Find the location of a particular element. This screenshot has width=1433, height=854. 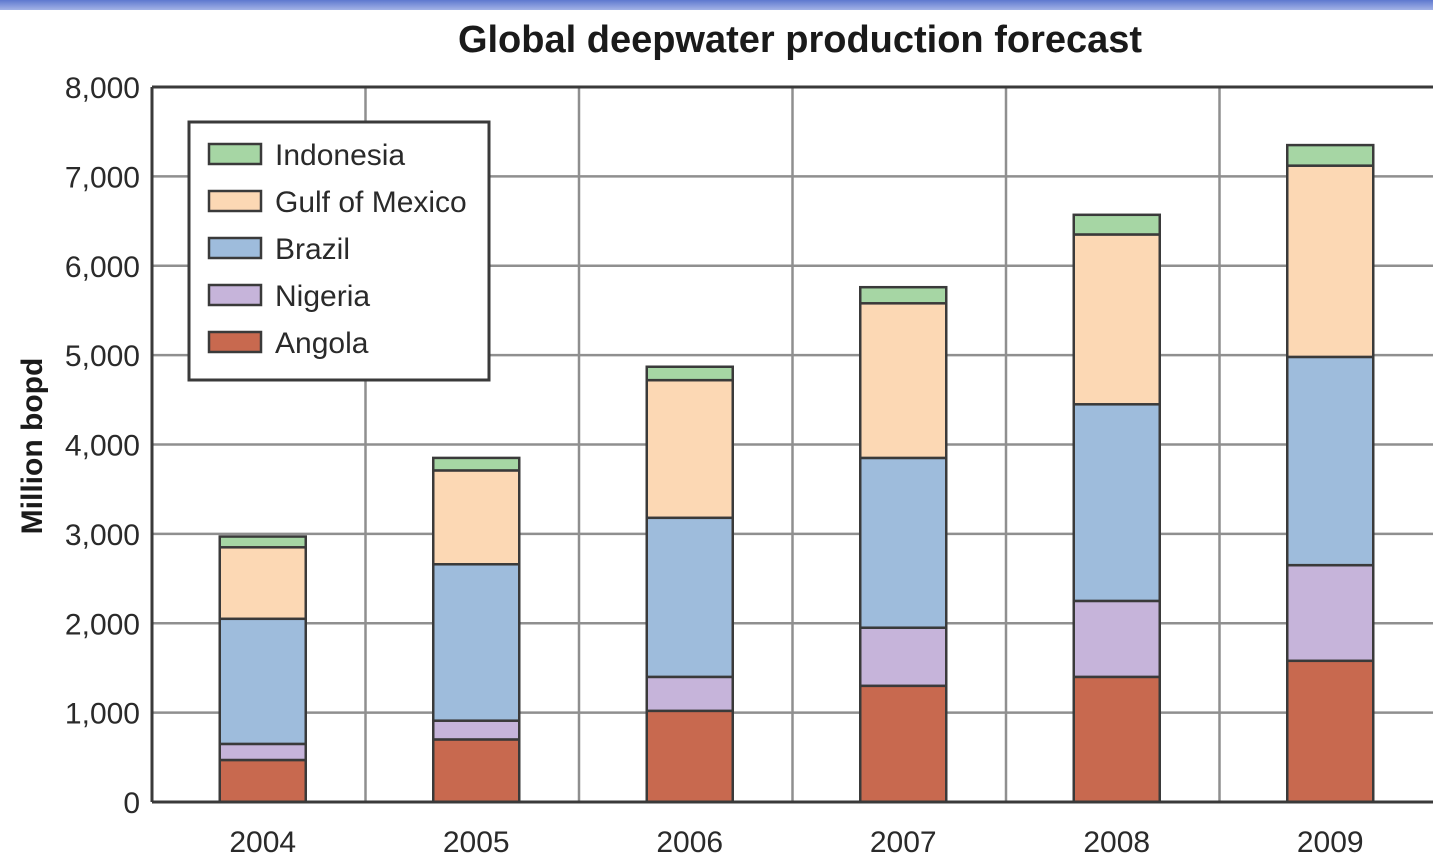

x-tick-label: 2008 is located at coordinates (1116, 840).